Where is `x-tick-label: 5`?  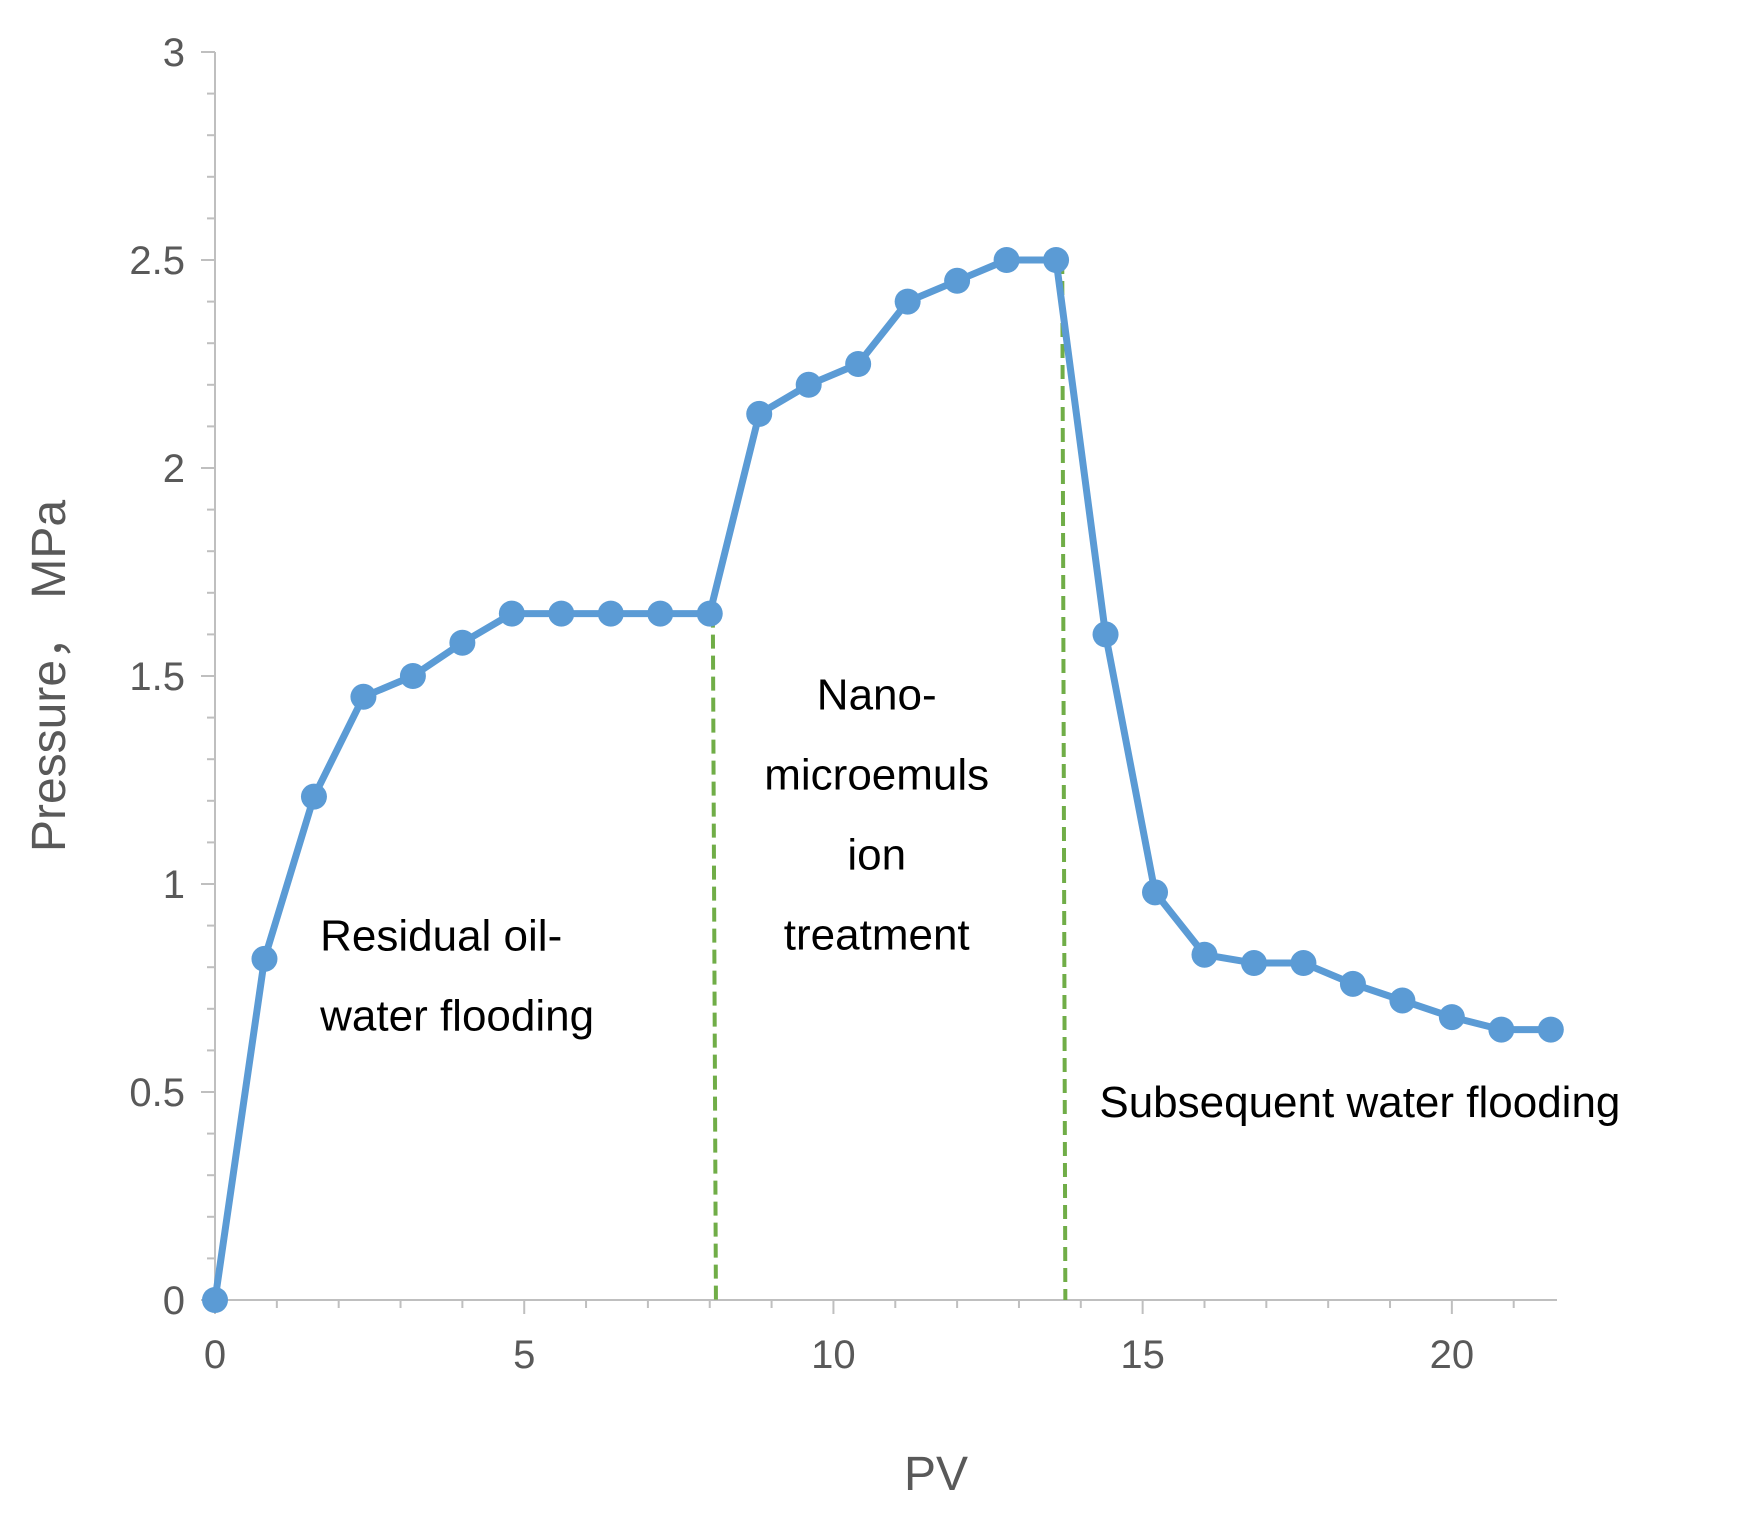
x-tick-label: 5 is located at coordinates (524, 1355).